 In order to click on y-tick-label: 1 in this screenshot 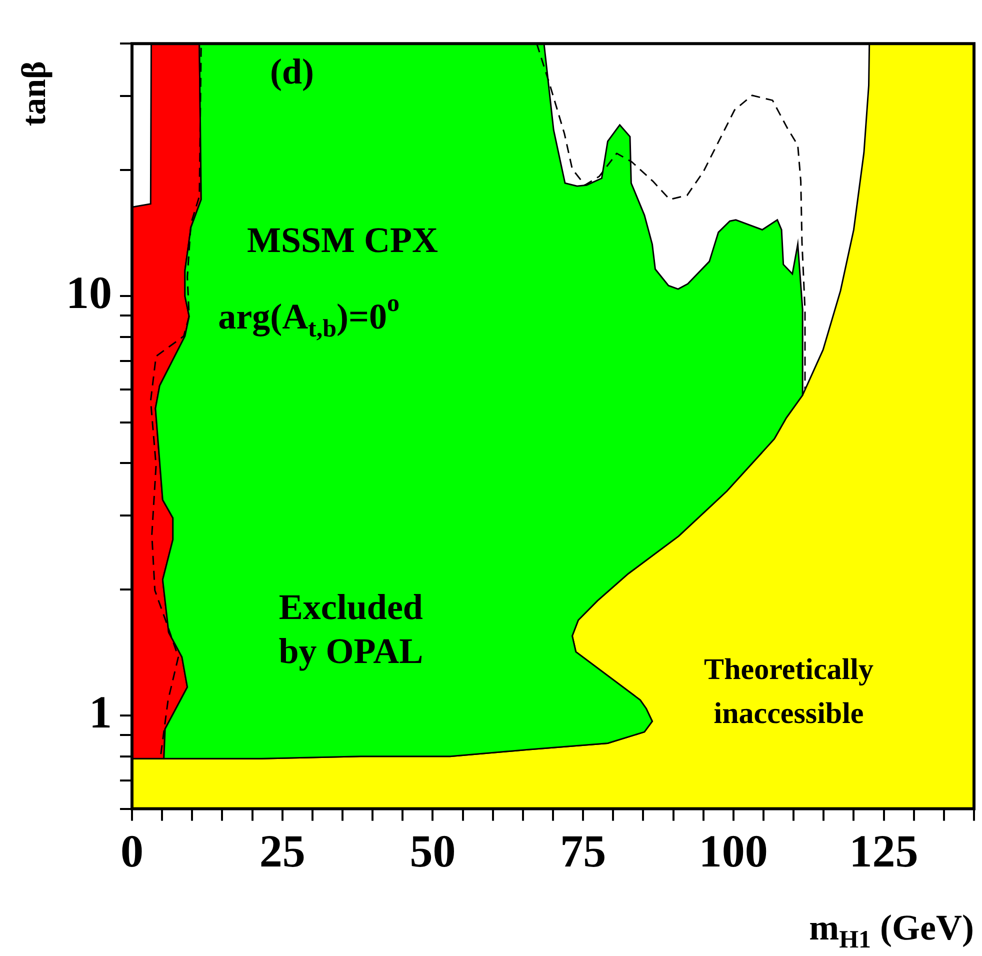, I will do `click(100, 712)`.